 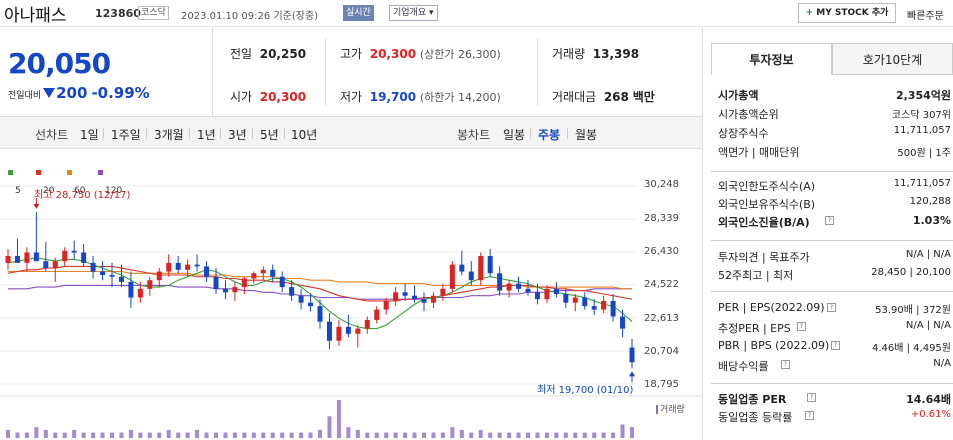 I want to click on info-row-value: N/A | N/A, so click(x=928, y=325).